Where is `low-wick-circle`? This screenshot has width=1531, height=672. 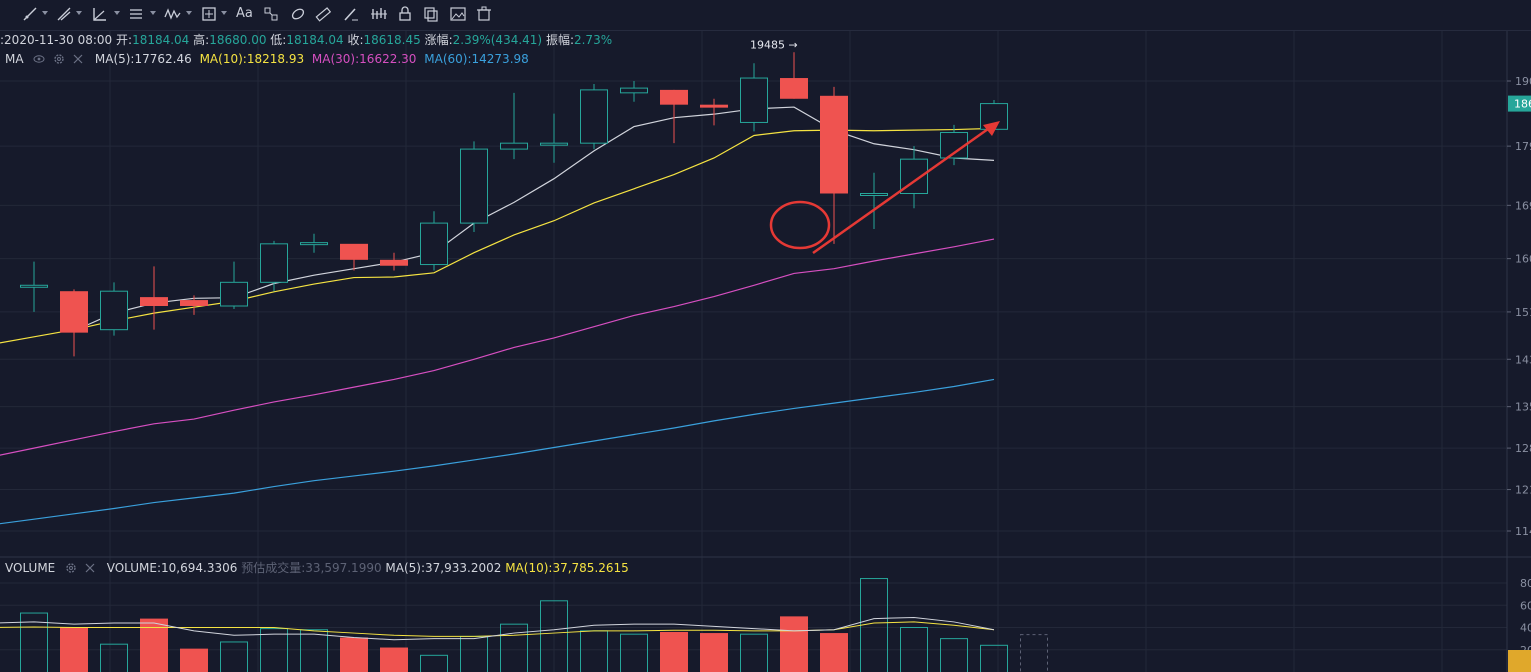
low-wick-circle is located at coordinates (800, 225).